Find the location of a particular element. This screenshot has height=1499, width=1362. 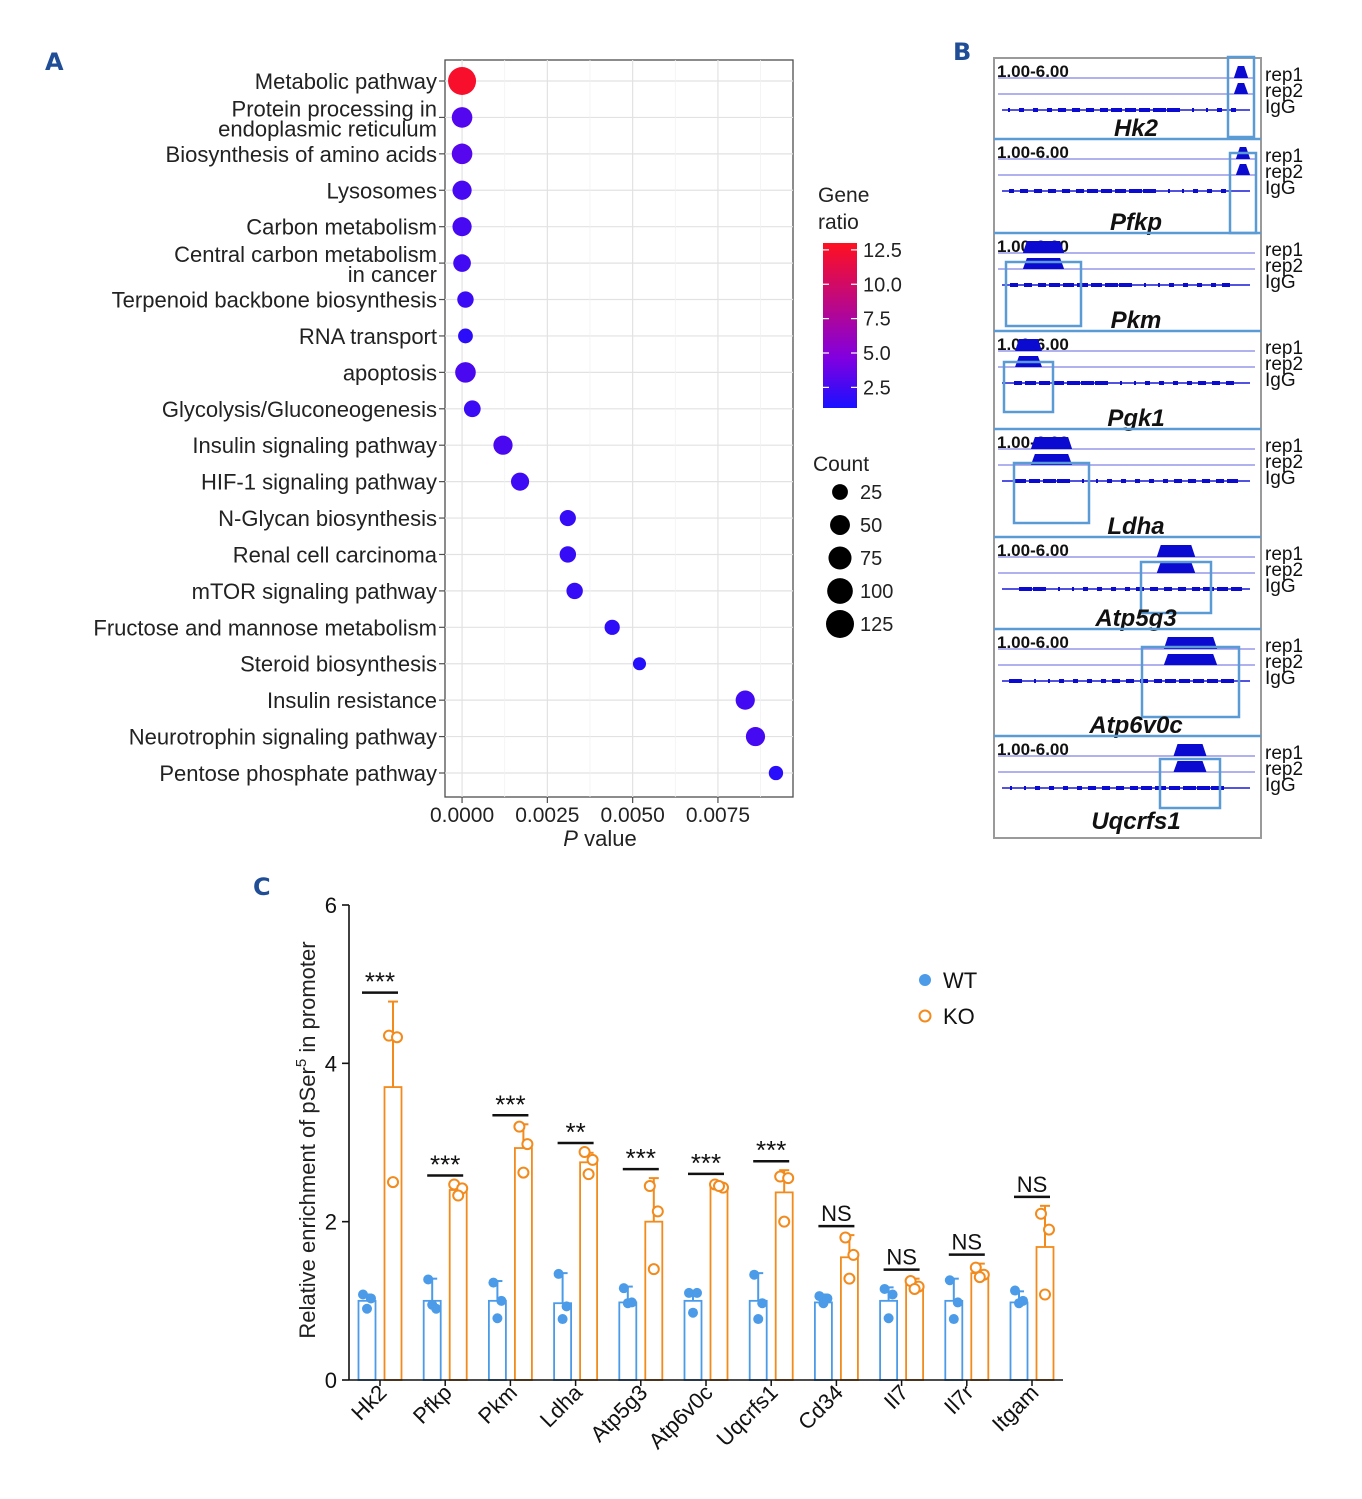

pathway-label: mTOR signaling pathway is located at coordinates (314, 591).